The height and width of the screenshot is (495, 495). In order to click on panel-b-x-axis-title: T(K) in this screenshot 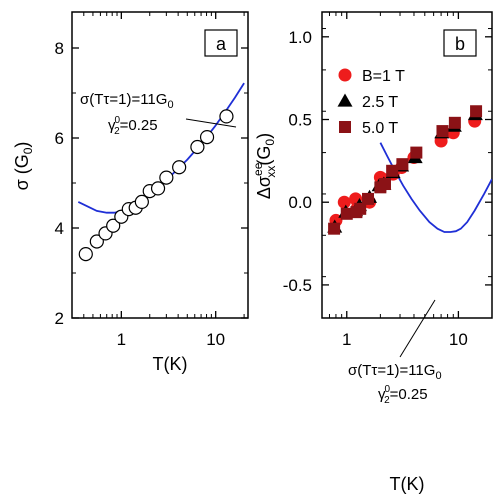, I will do `click(407, 484)`.